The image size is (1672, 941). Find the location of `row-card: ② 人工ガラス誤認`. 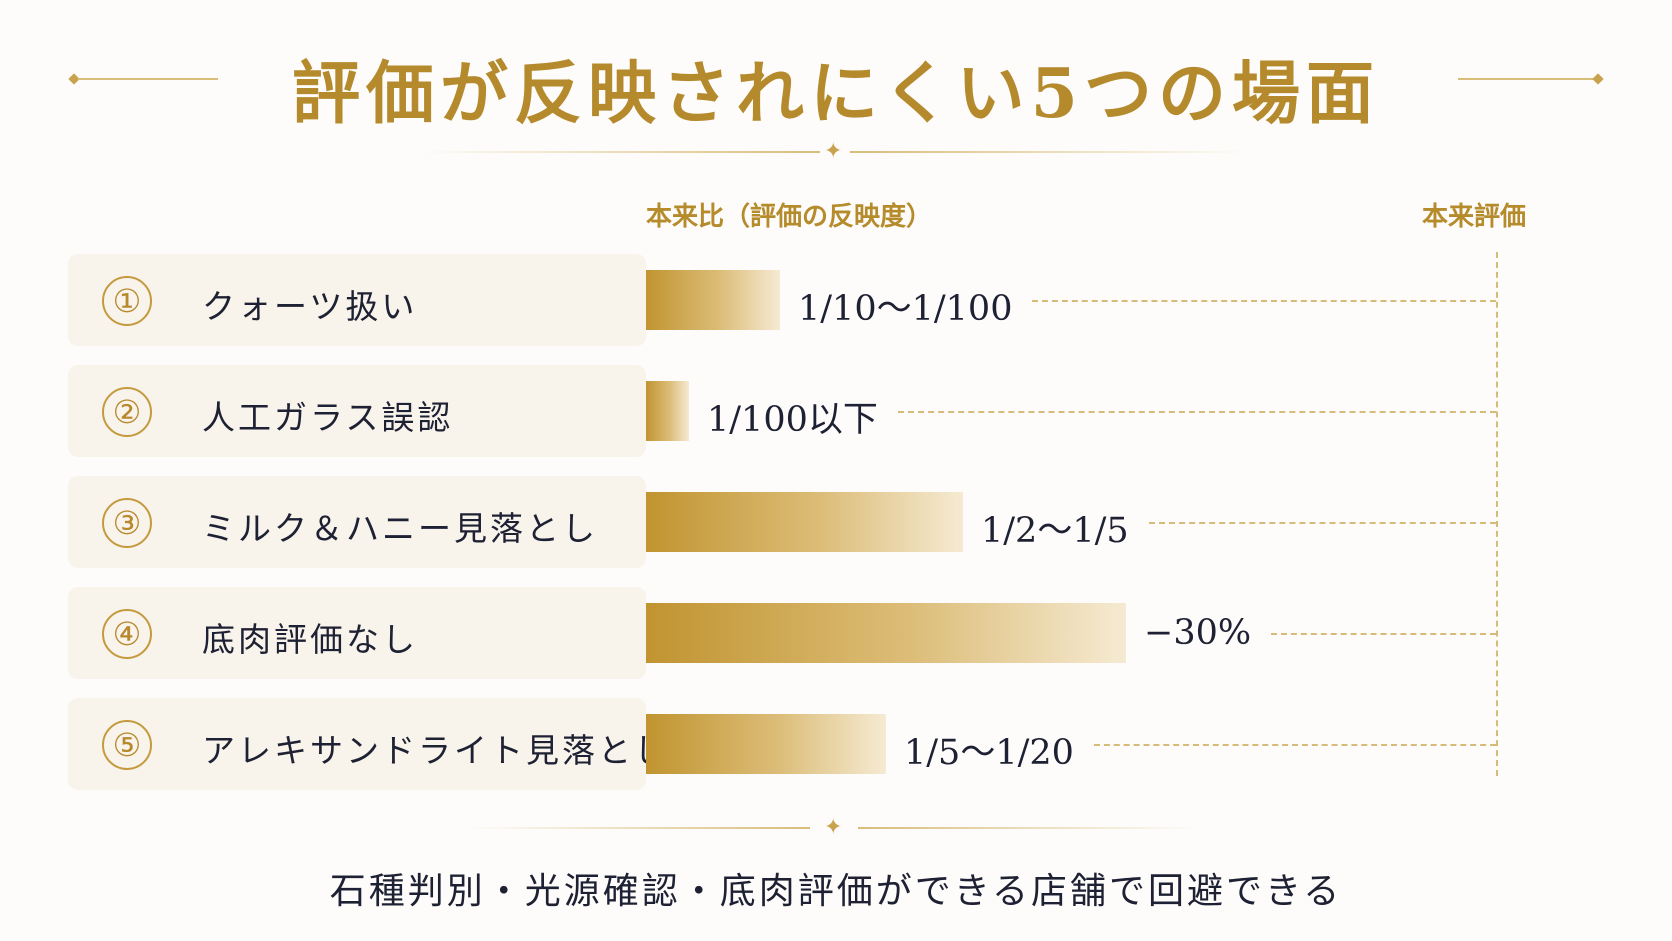

row-card: ② 人工ガラス誤認 is located at coordinates (357, 411).